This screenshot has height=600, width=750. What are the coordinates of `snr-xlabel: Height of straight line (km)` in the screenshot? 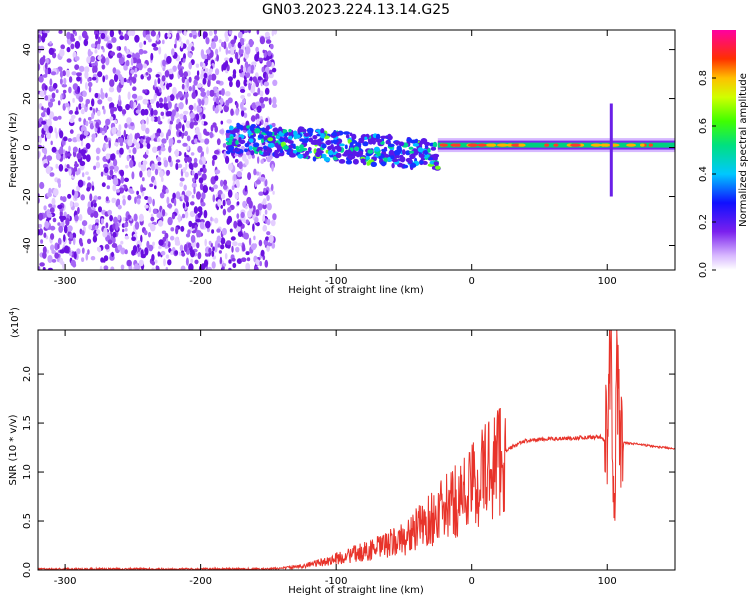 It's located at (356, 590).